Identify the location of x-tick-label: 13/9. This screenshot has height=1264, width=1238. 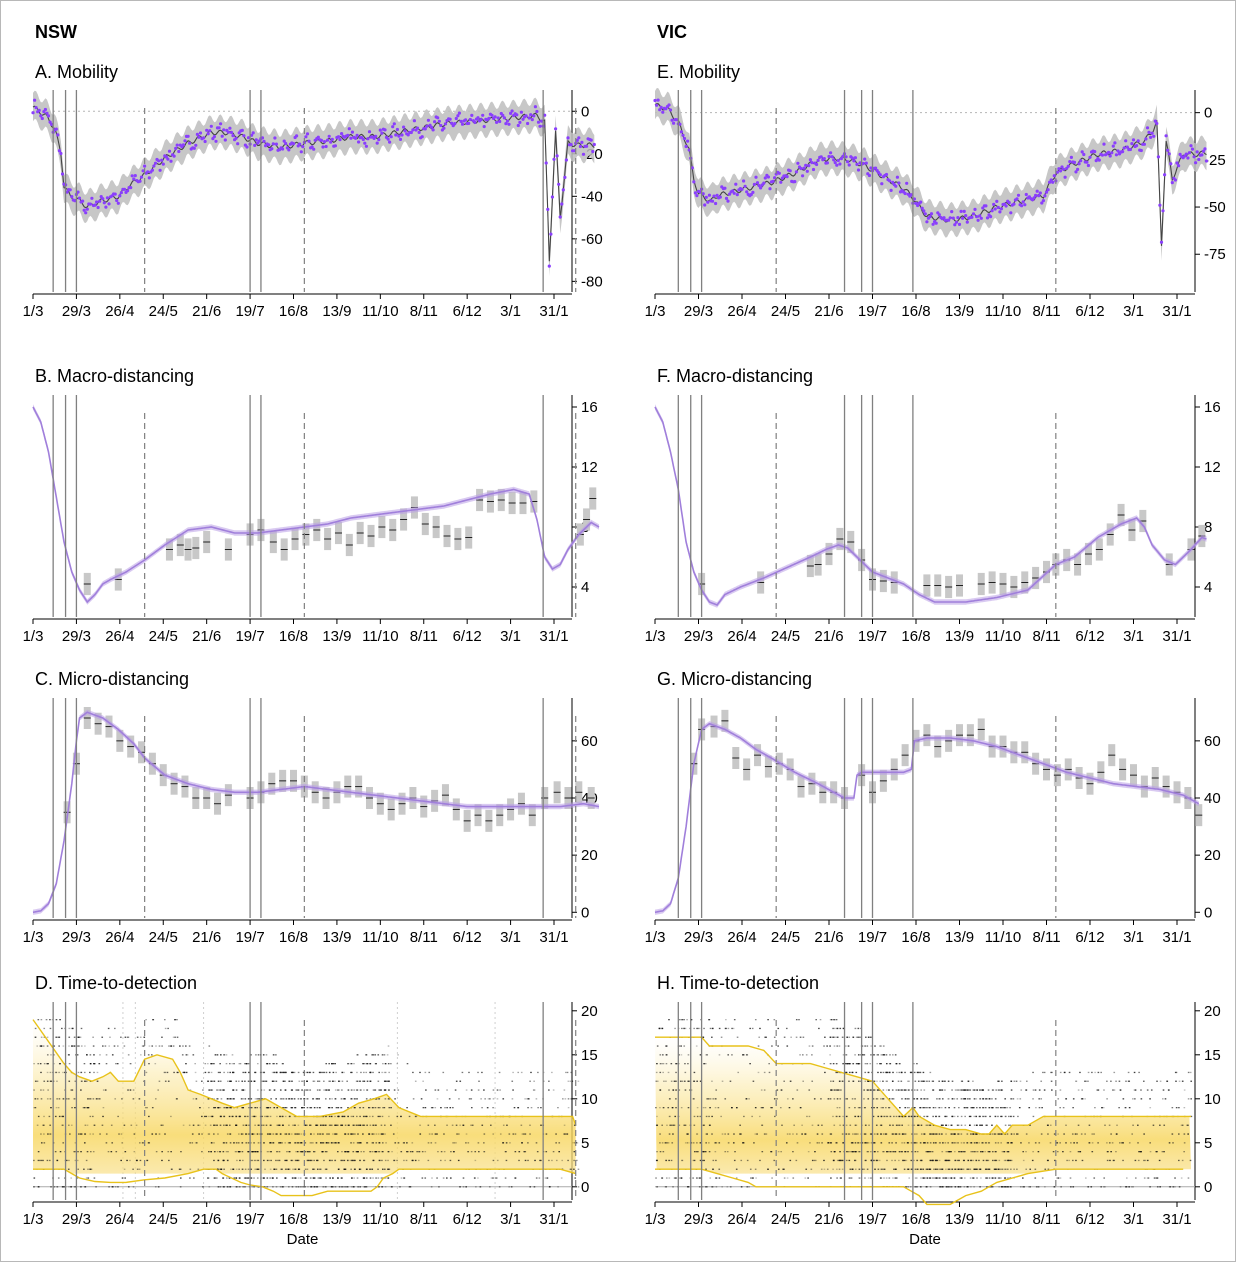
(959, 636).